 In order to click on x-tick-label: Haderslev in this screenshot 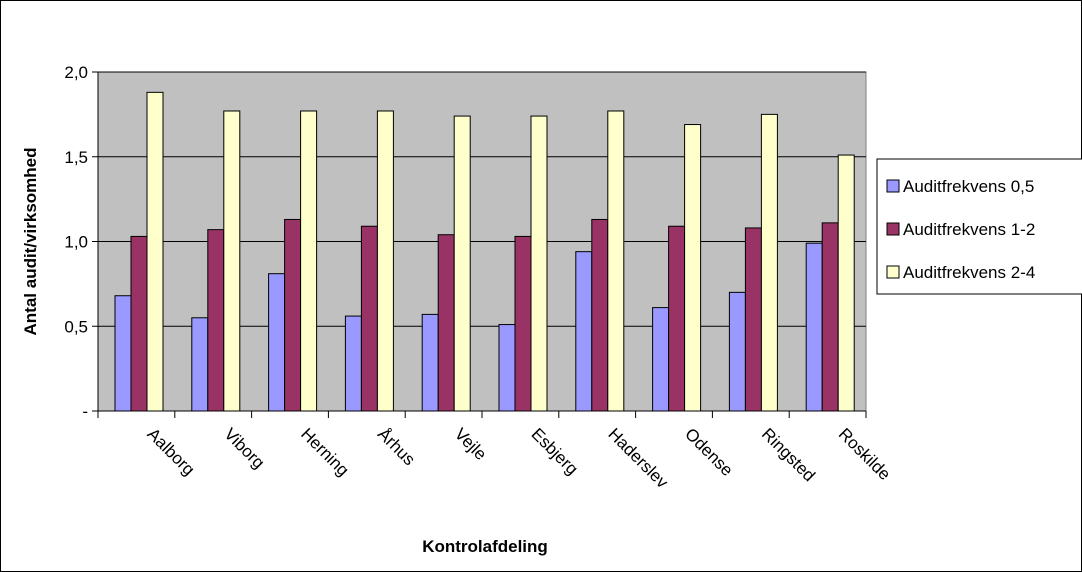, I will do `click(638, 458)`.